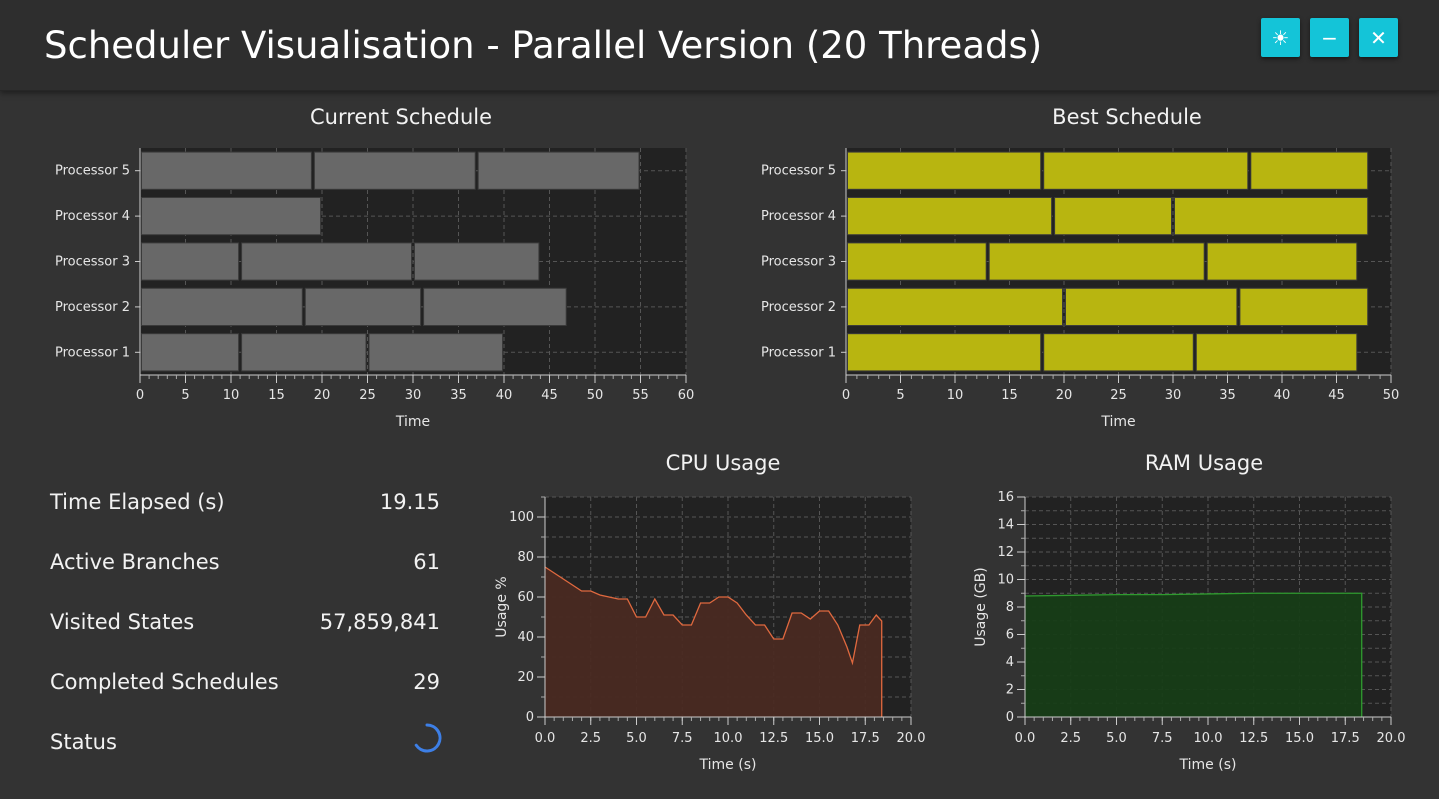  I want to click on sun-icon: ☀, so click(1280, 37).